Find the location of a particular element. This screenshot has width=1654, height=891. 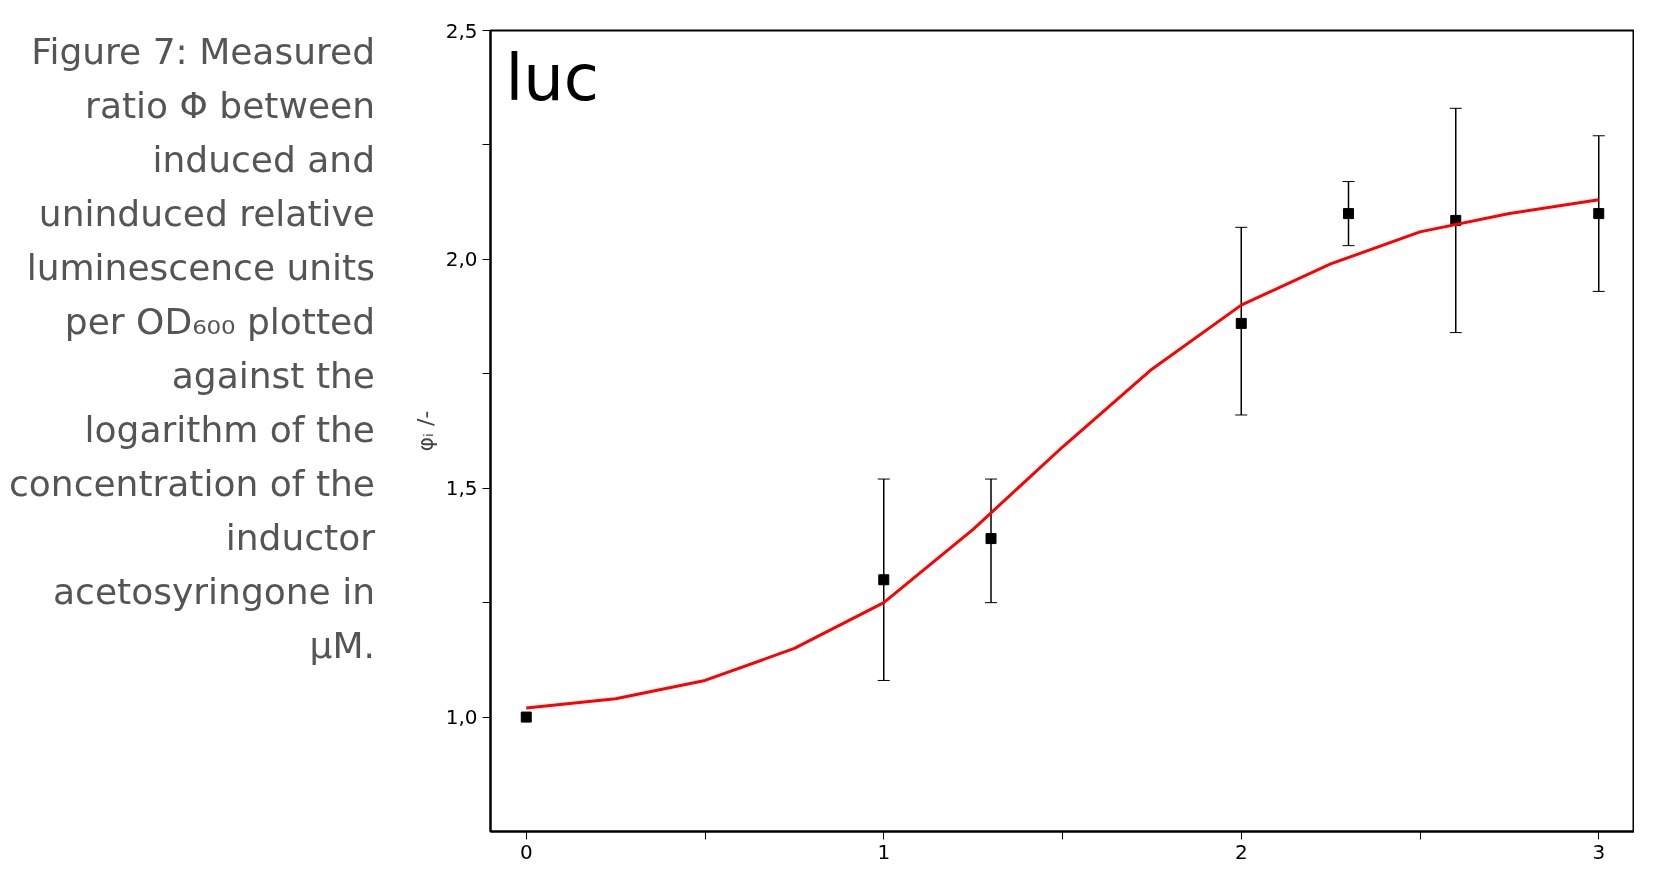

x-tick-label: 2 is located at coordinates (1241, 851).